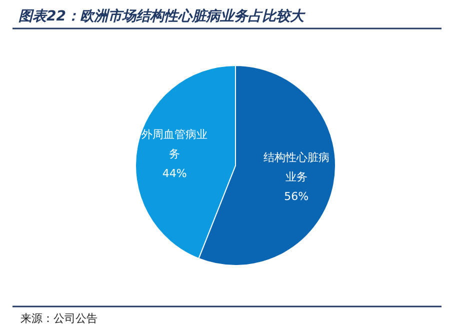  I want to click on chart-title: 图表22：欧洲市场结构性心脏病业务占比较大, so click(162, 16).